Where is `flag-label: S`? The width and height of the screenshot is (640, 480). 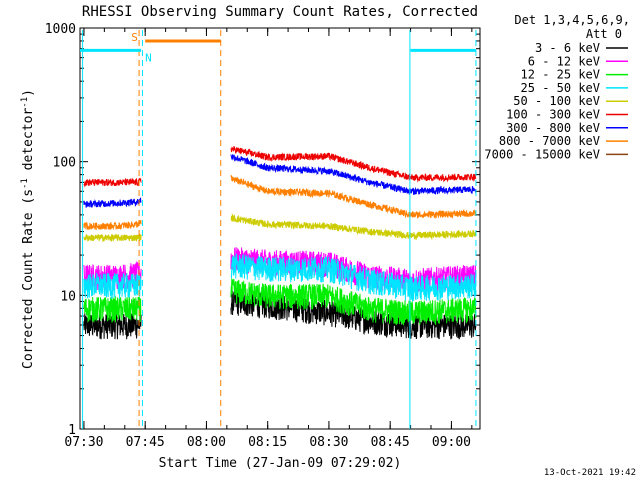
flag-label: S is located at coordinates (134, 37).